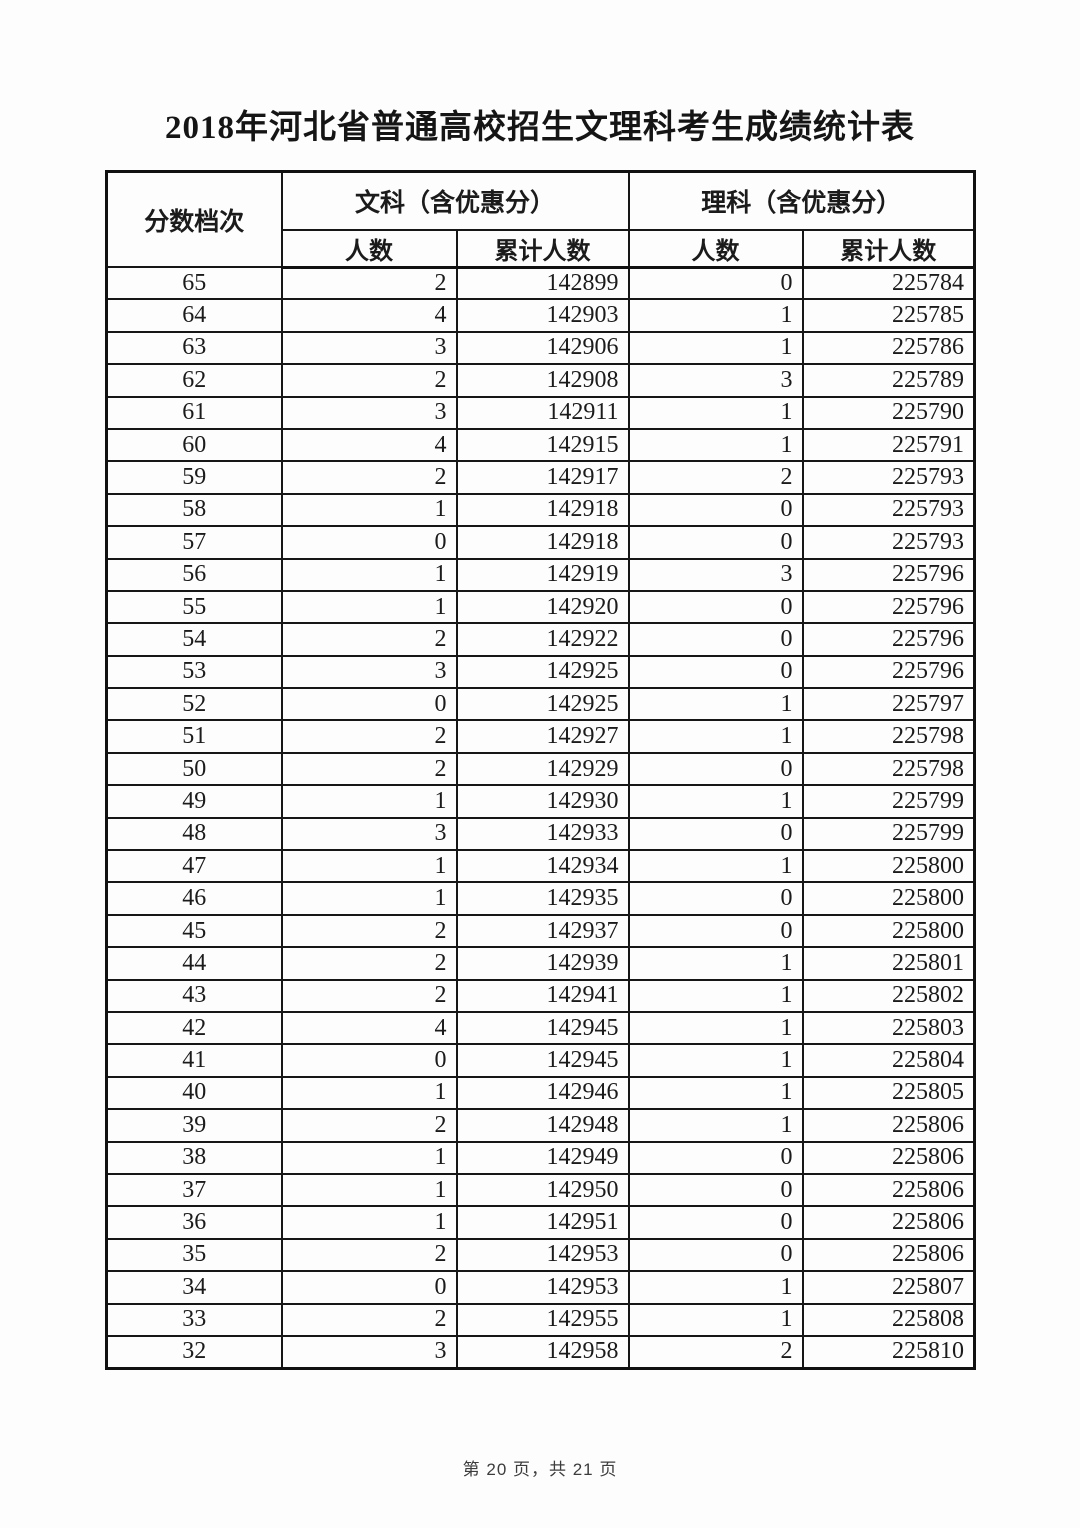  I want to click on table-row: 35 2 142953 0 225806, so click(540, 1255).